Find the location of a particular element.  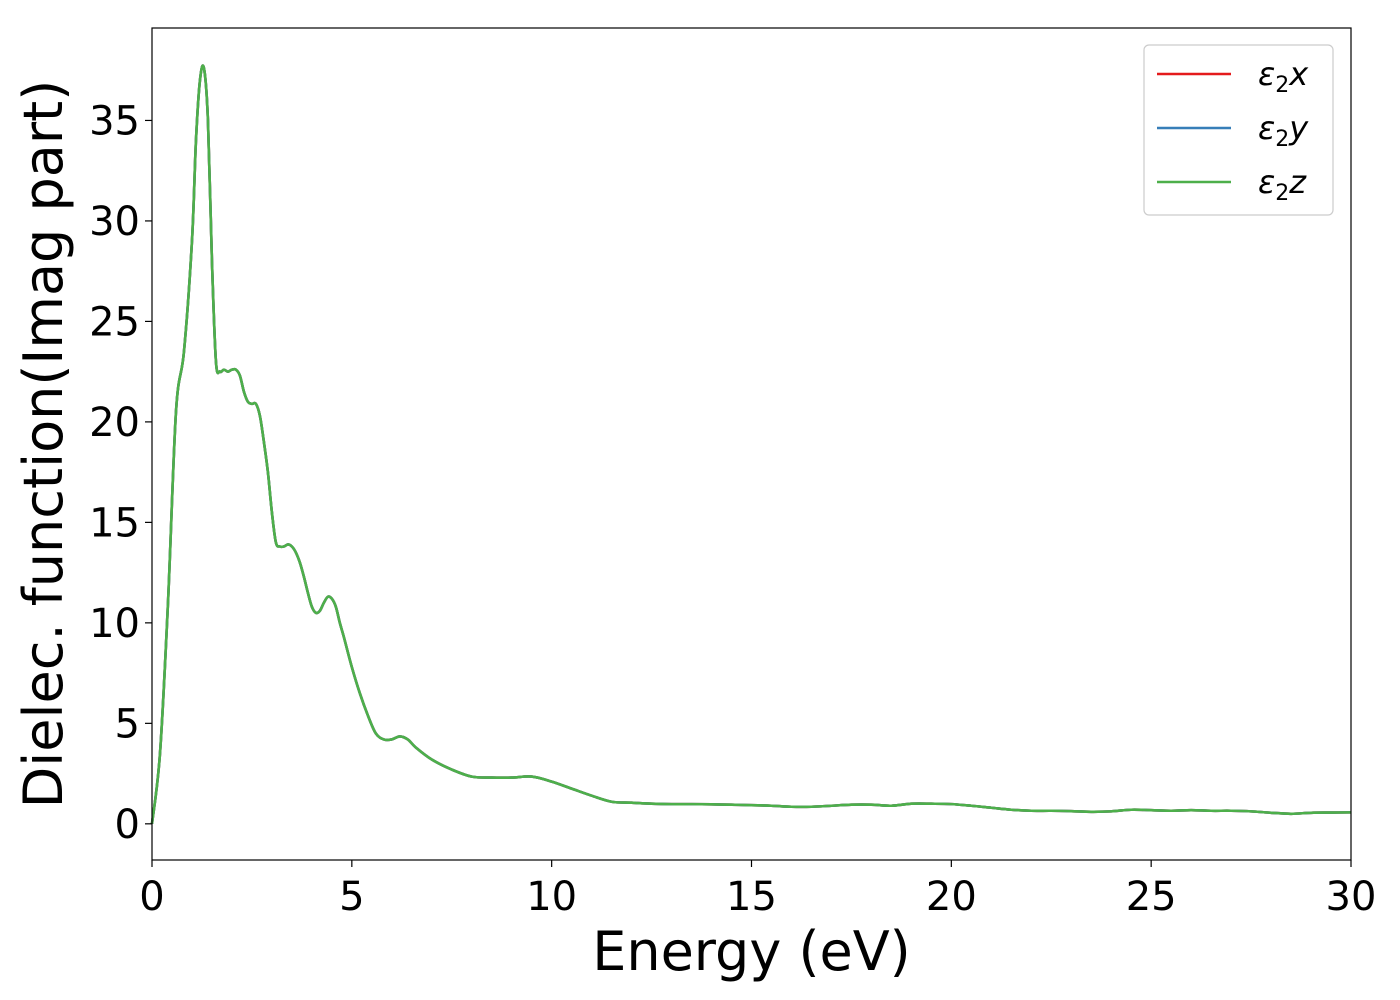

legend-label: ε2z is located at coordinates (1282, 184).